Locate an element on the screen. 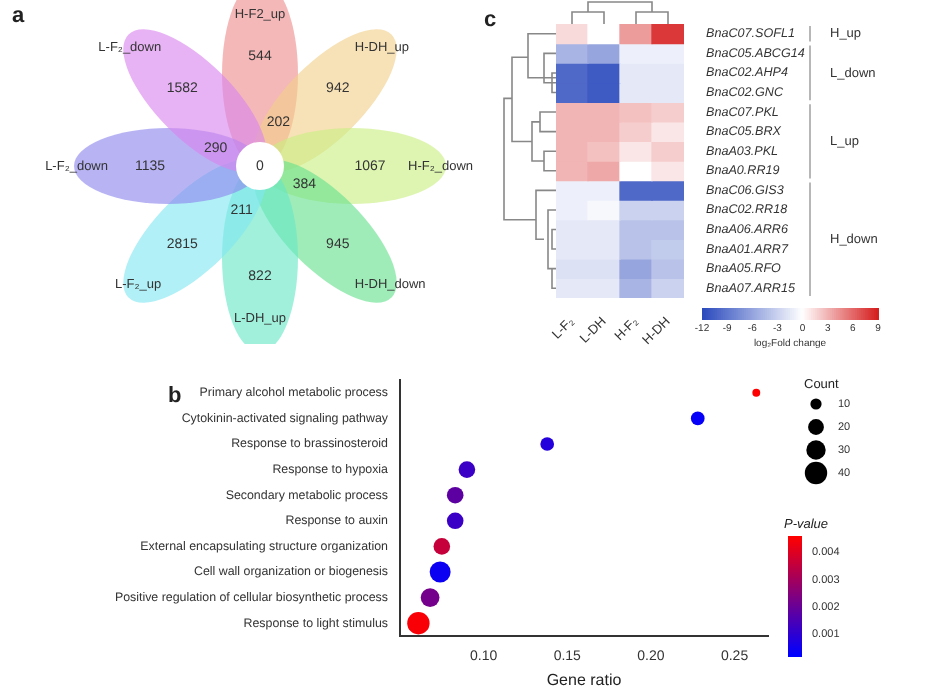 The height and width of the screenshot is (698, 948). x-axis-title: Gene ratio is located at coordinates (584, 679).